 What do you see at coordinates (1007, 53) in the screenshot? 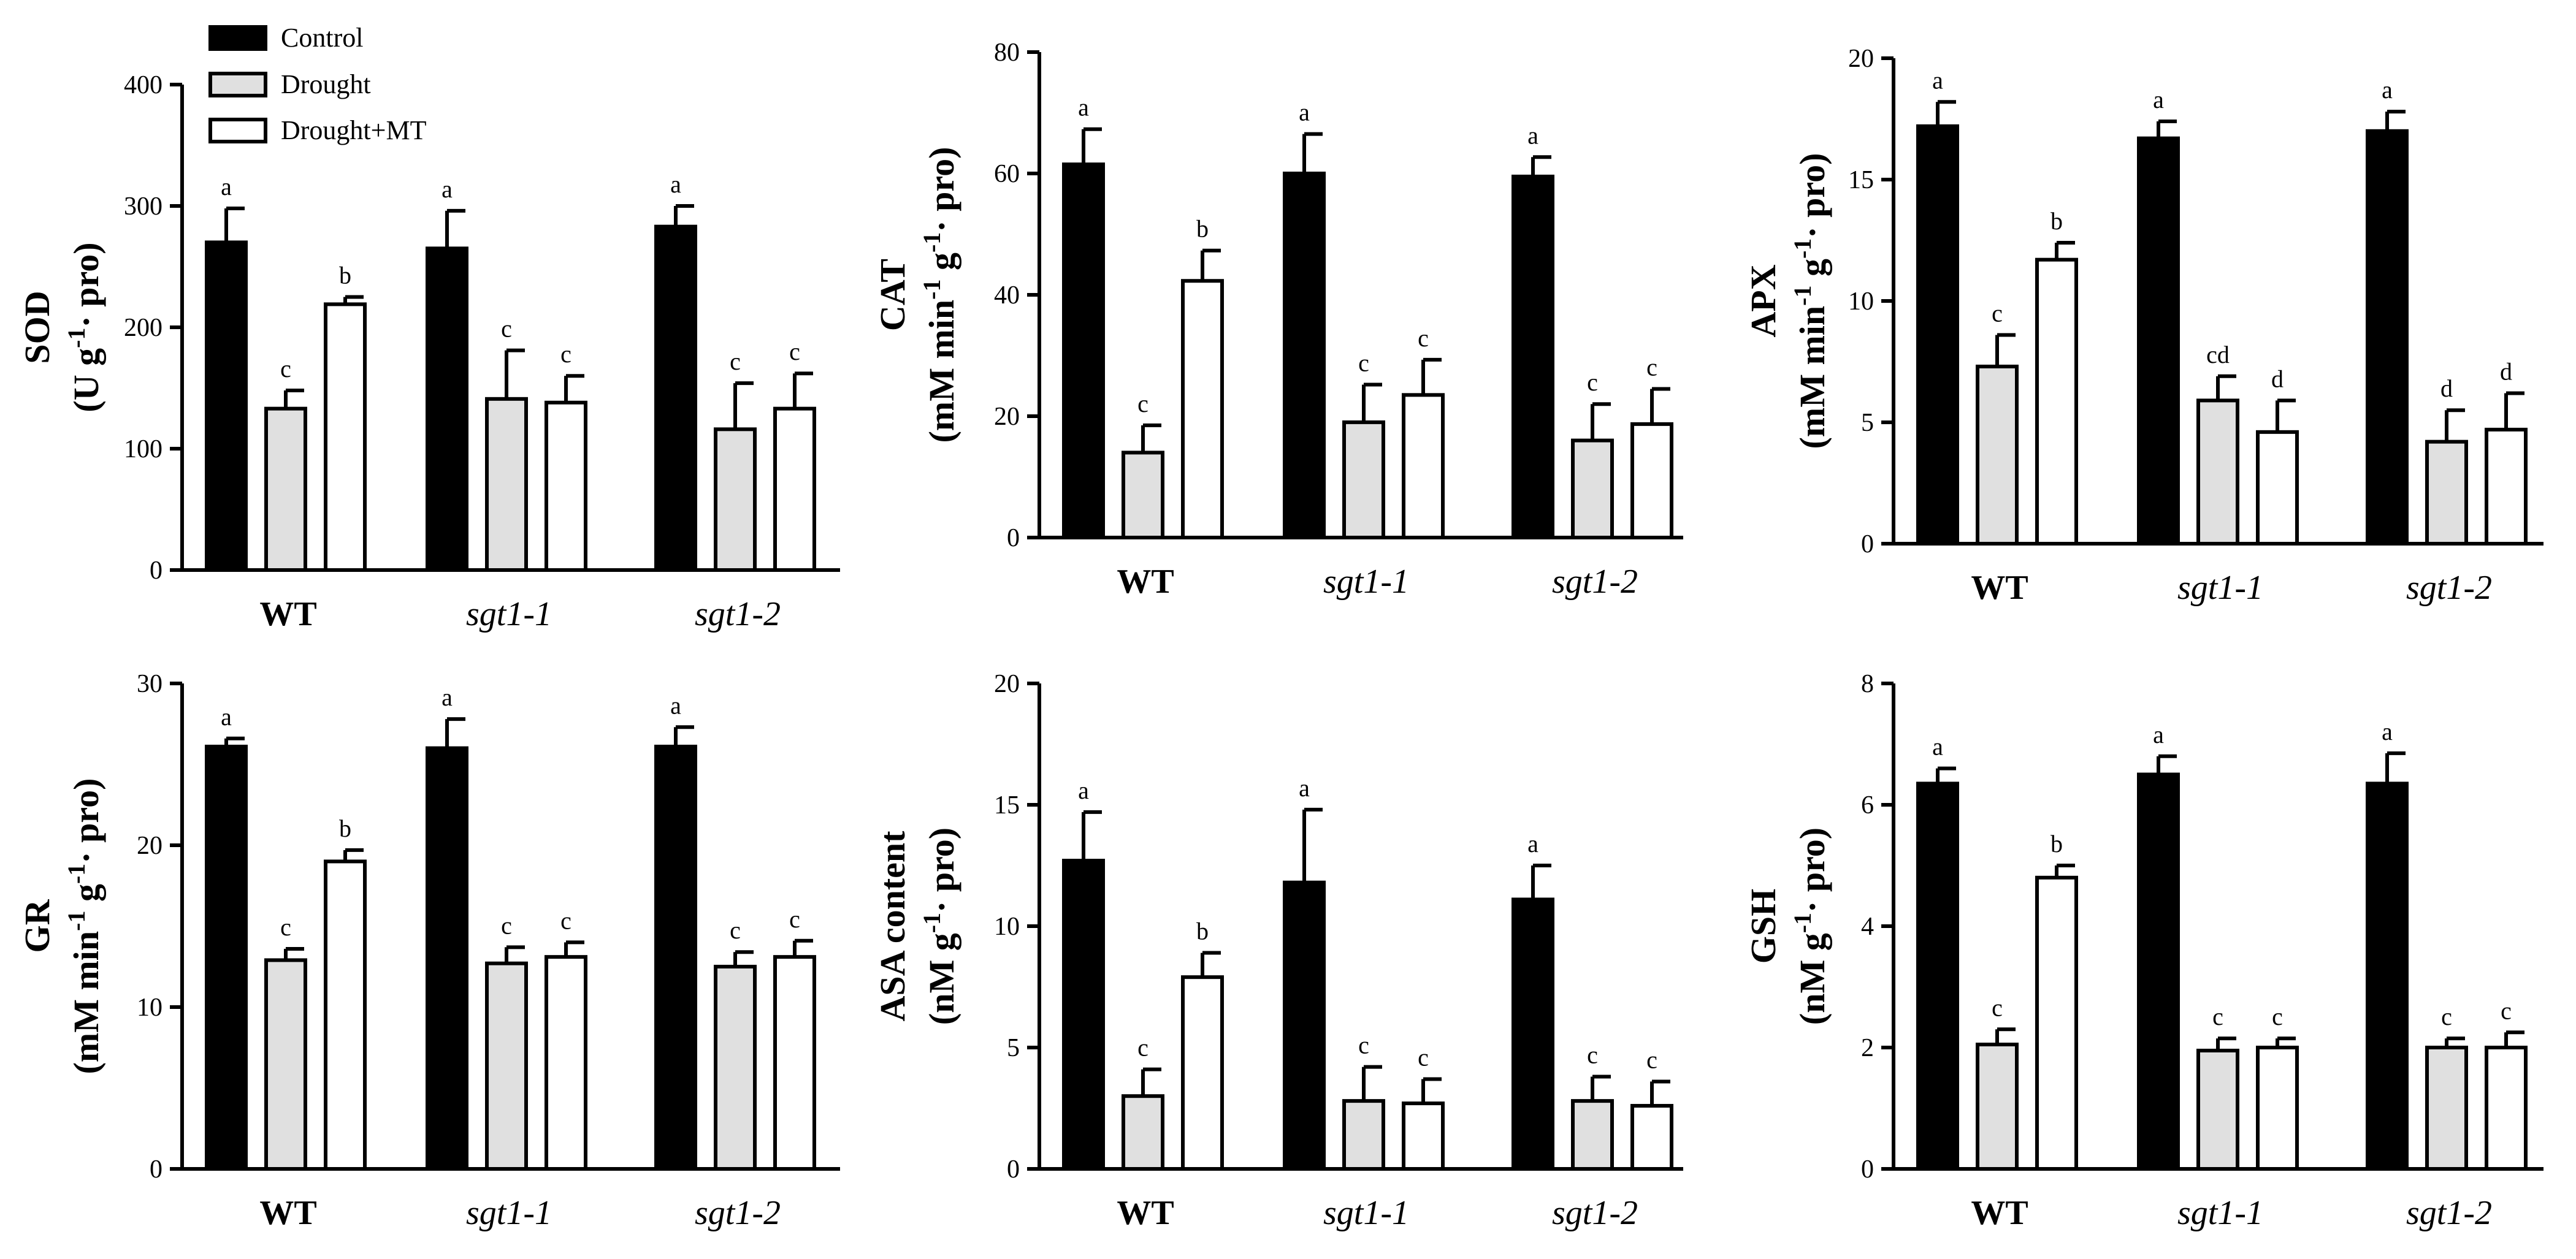
I see `y-tick-label: 80` at bounding box center [1007, 53].